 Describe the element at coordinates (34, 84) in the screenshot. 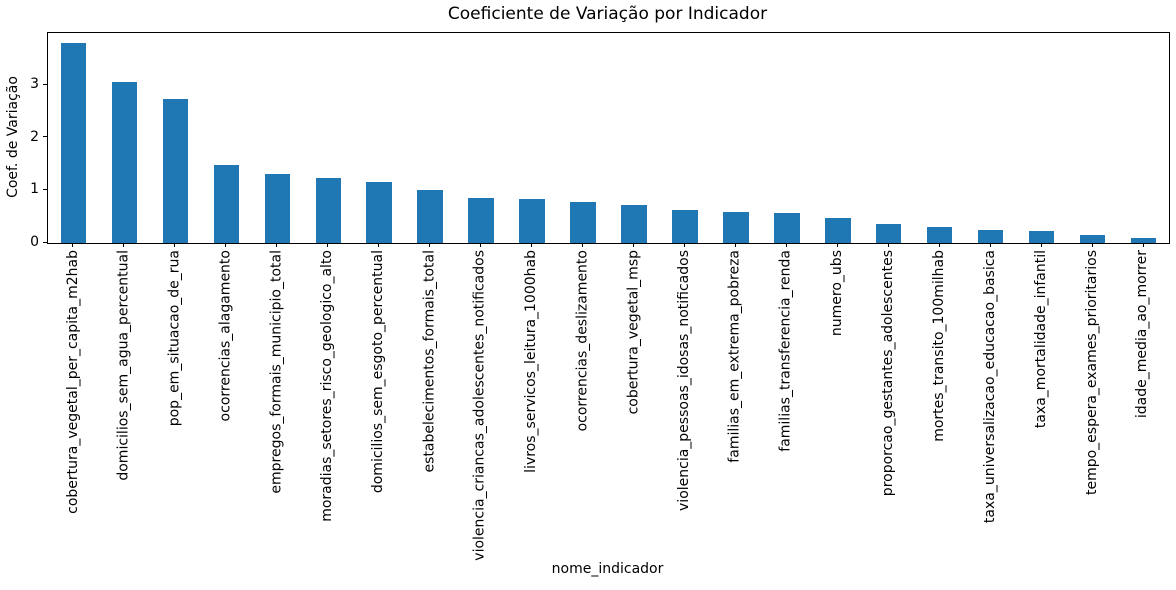

I see `y-tick-label: 3` at that location.